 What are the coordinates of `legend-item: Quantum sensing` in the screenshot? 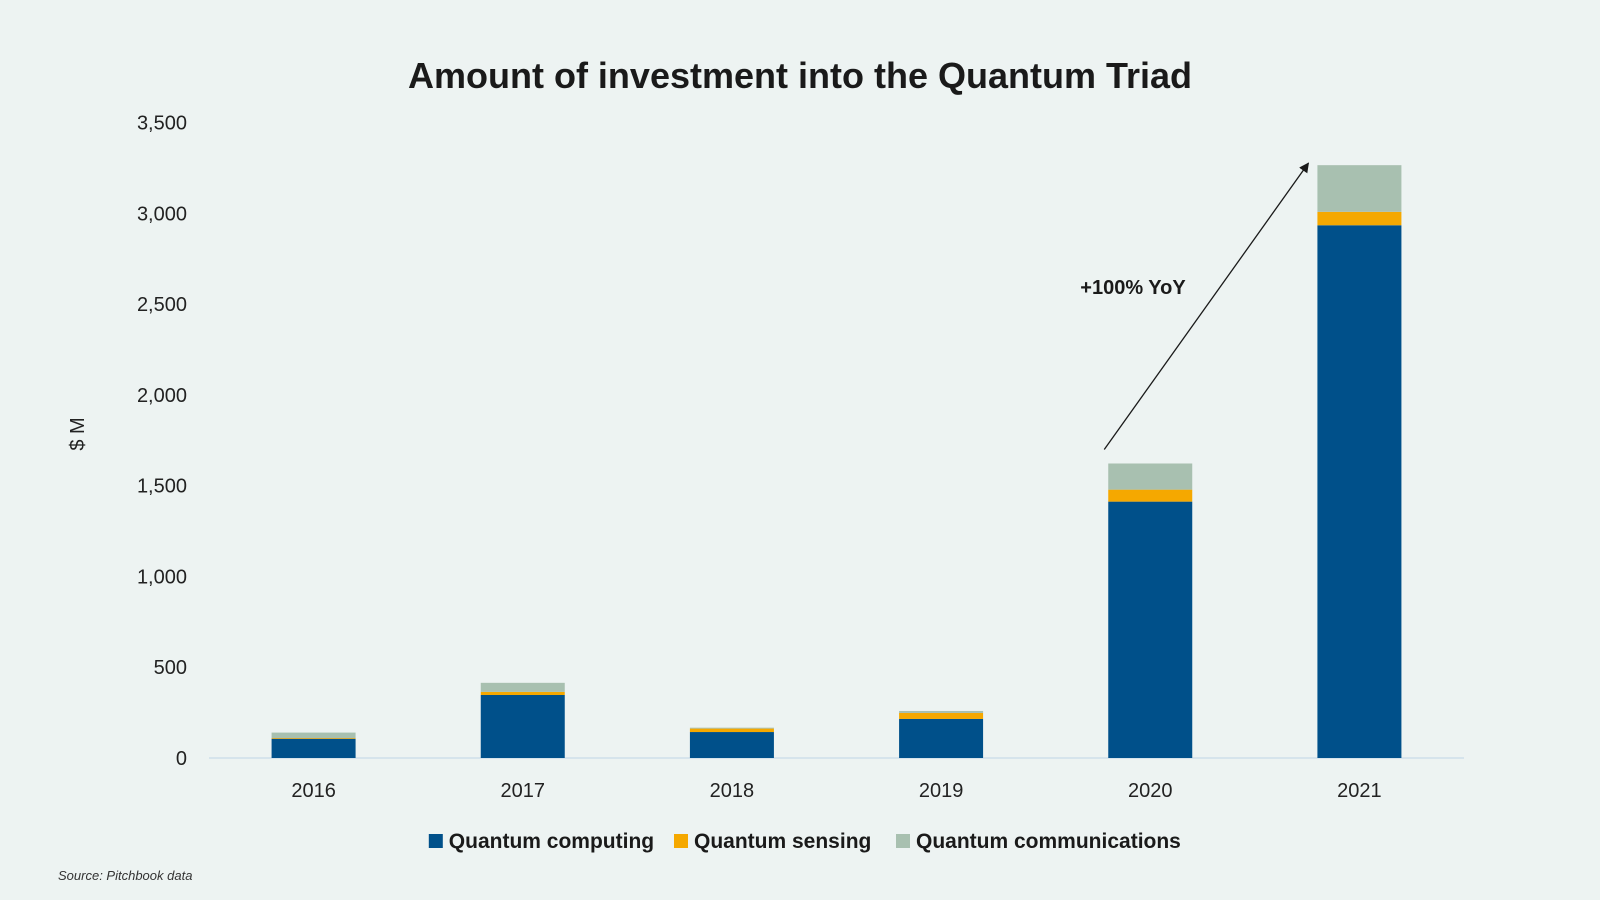 It's located at (772, 841).